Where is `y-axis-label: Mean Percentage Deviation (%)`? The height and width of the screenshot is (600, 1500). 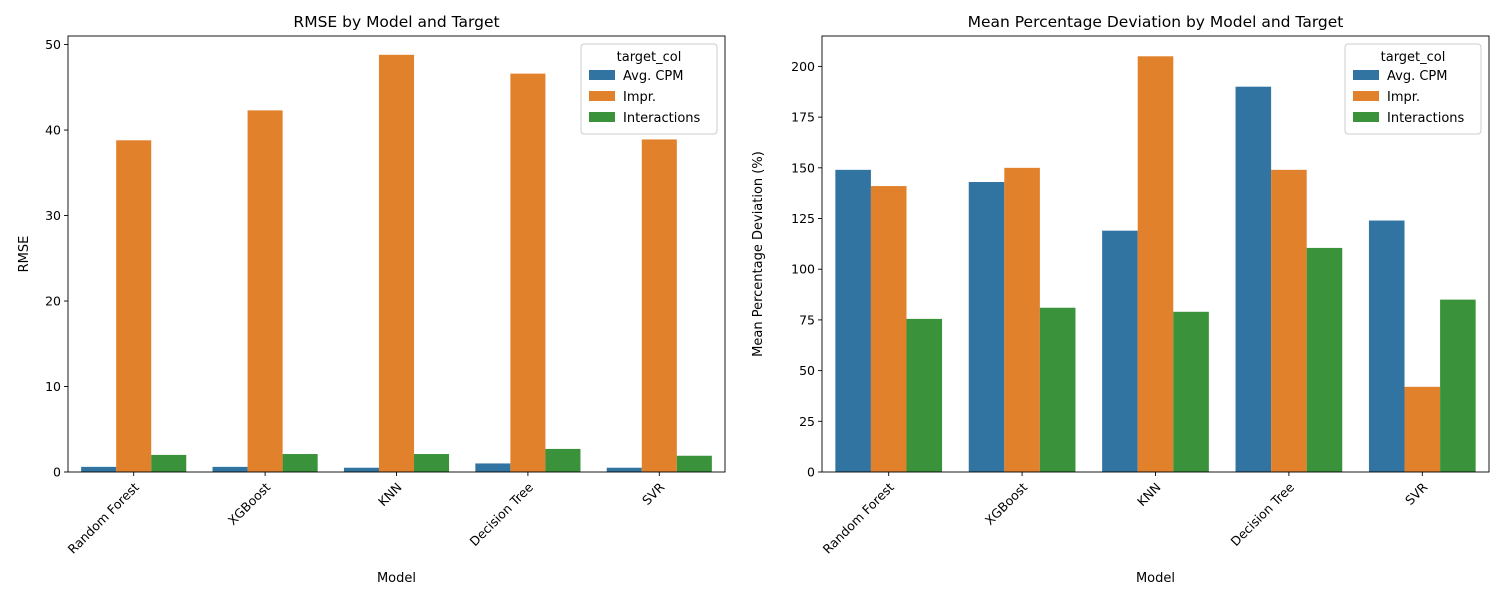
y-axis-label: Mean Percentage Deviation (%) is located at coordinates (758, 254).